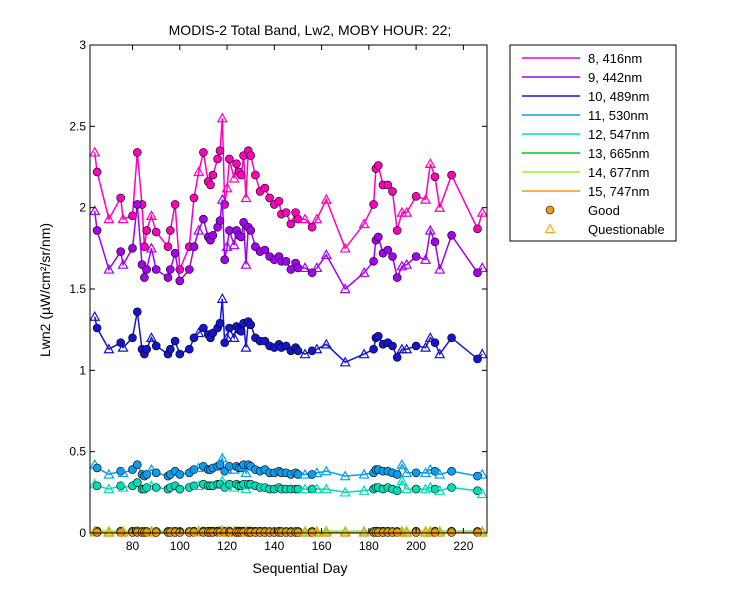 The height and width of the screenshot is (600, 750). Describe the element at coordinates (82, 370) in the screenshot. I see `y-tick-label: 1` at that location.